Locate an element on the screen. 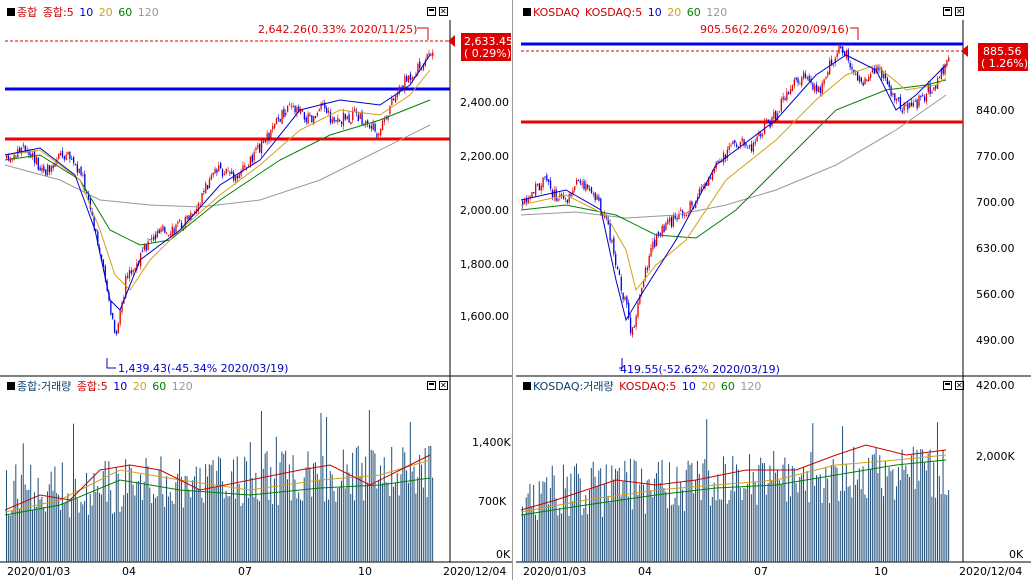  legend-item: 종합:거래량 is located at coordinates (44, 386).